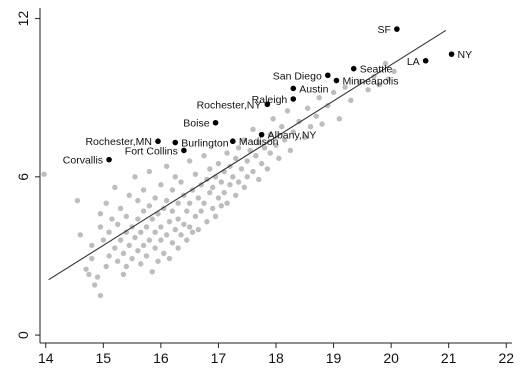 This screenshot has height=369, width=520. What do you see at coordinates (413, 62) in the screenshot?
I see `point-label: LA` at bounding box center [413, 62].